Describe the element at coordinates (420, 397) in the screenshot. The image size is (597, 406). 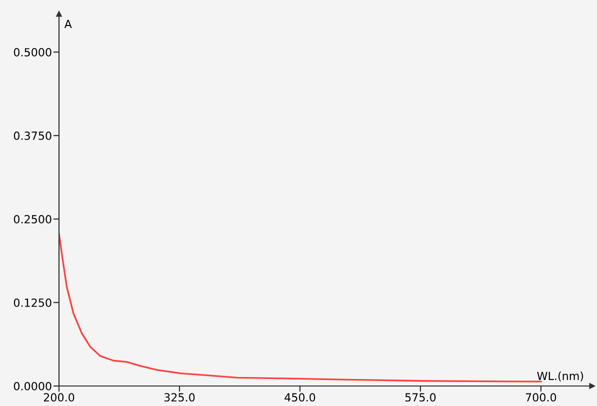
I see `x-tick-label: 575.0` at that location.